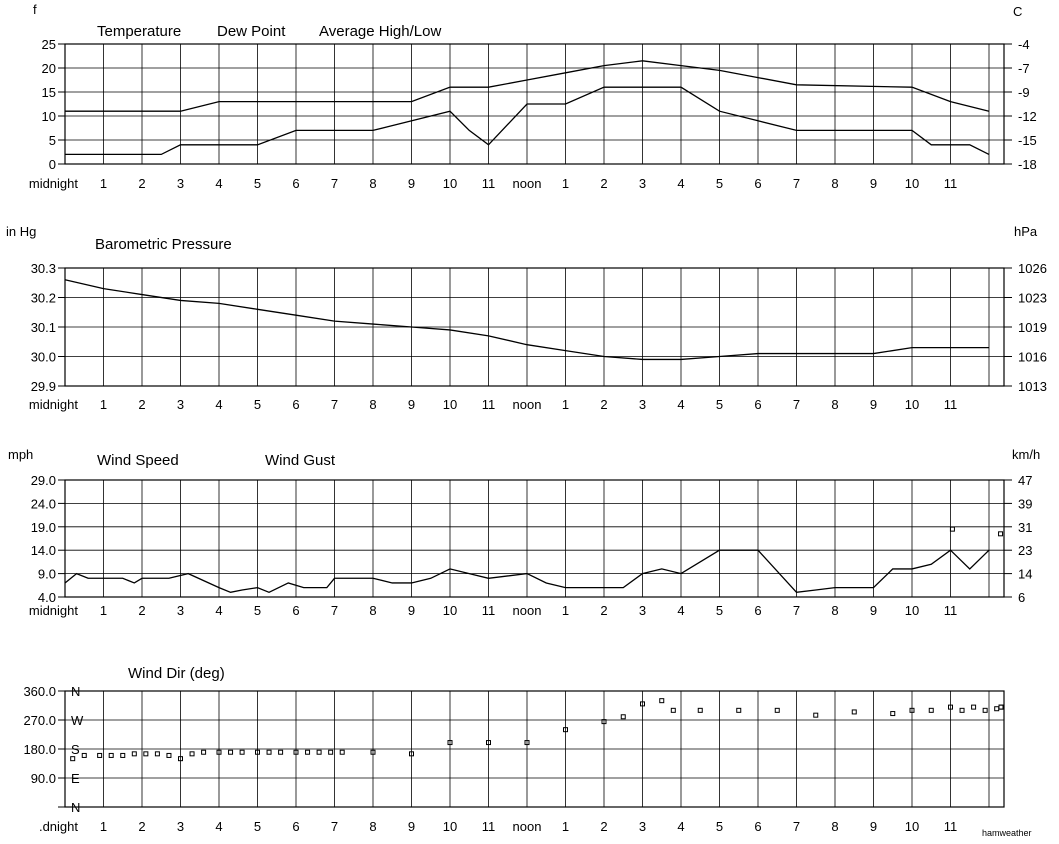 The width and height of the screenshot is (1059, 844). What do you see at coordinates (163, 244) in the screenshot?
I see `pressure-title: Barometric Pressure` at bounding box center [163, 244].